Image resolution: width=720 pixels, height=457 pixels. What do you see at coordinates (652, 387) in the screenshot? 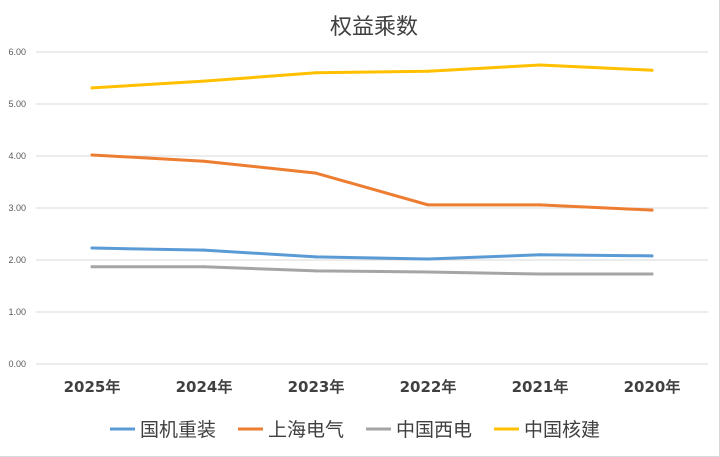
I see `x-tick-label: 2020年` at bounding box center [652, 387].